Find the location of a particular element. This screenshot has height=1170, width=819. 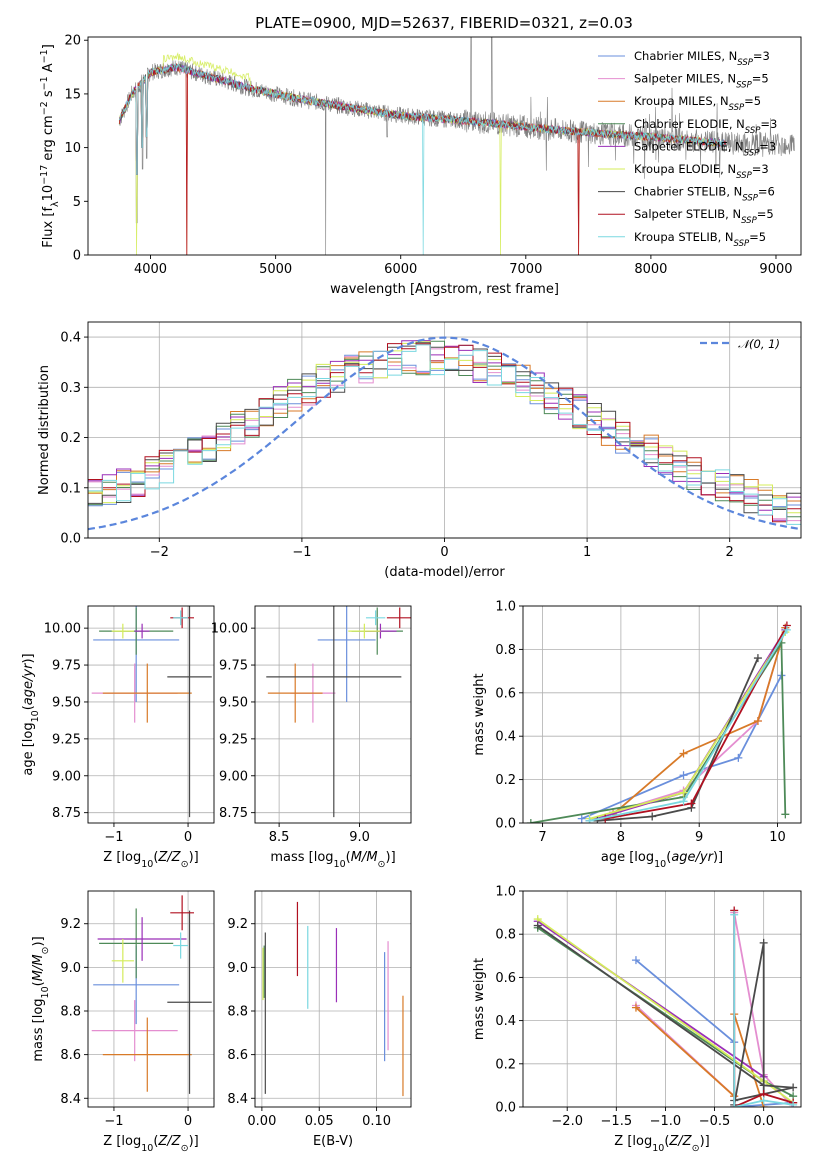

label-part: =5 is located at coordinates (757, 237).